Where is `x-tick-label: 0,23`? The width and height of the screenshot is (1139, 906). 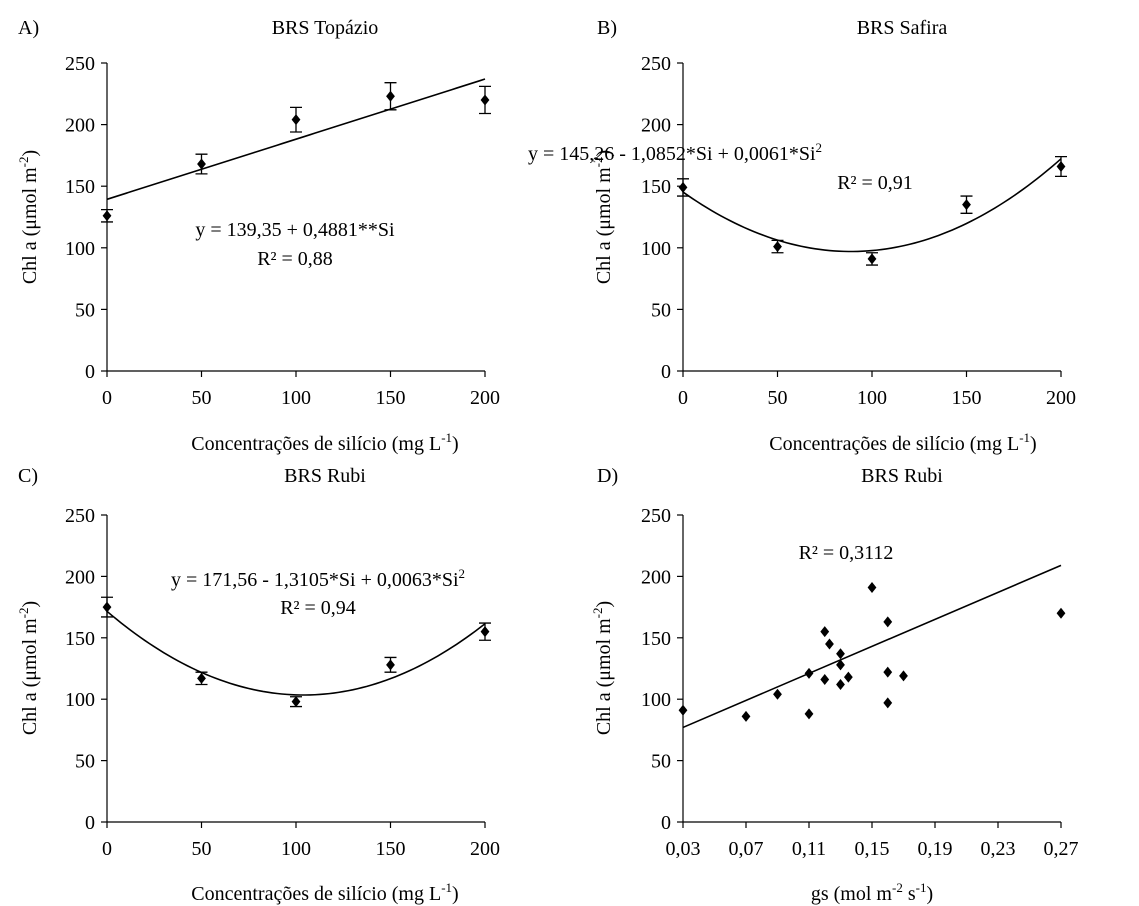 x-tick-label: 0,23 is located at coordinates (998, 849).